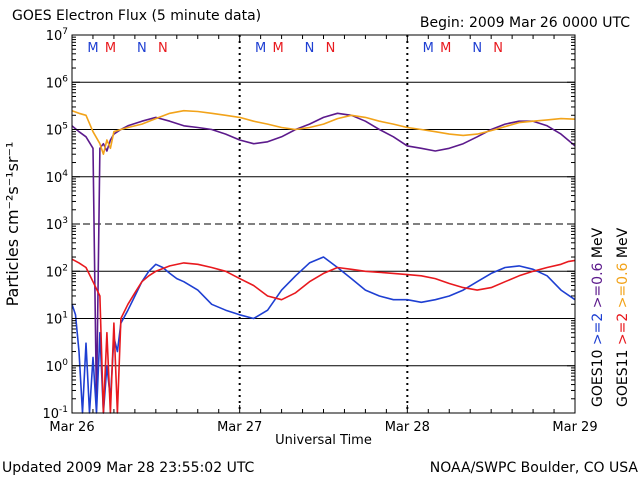 This screenshot has height=480, width=640. I want to click on y-tick-label: 10⁵, so click(57, 130).